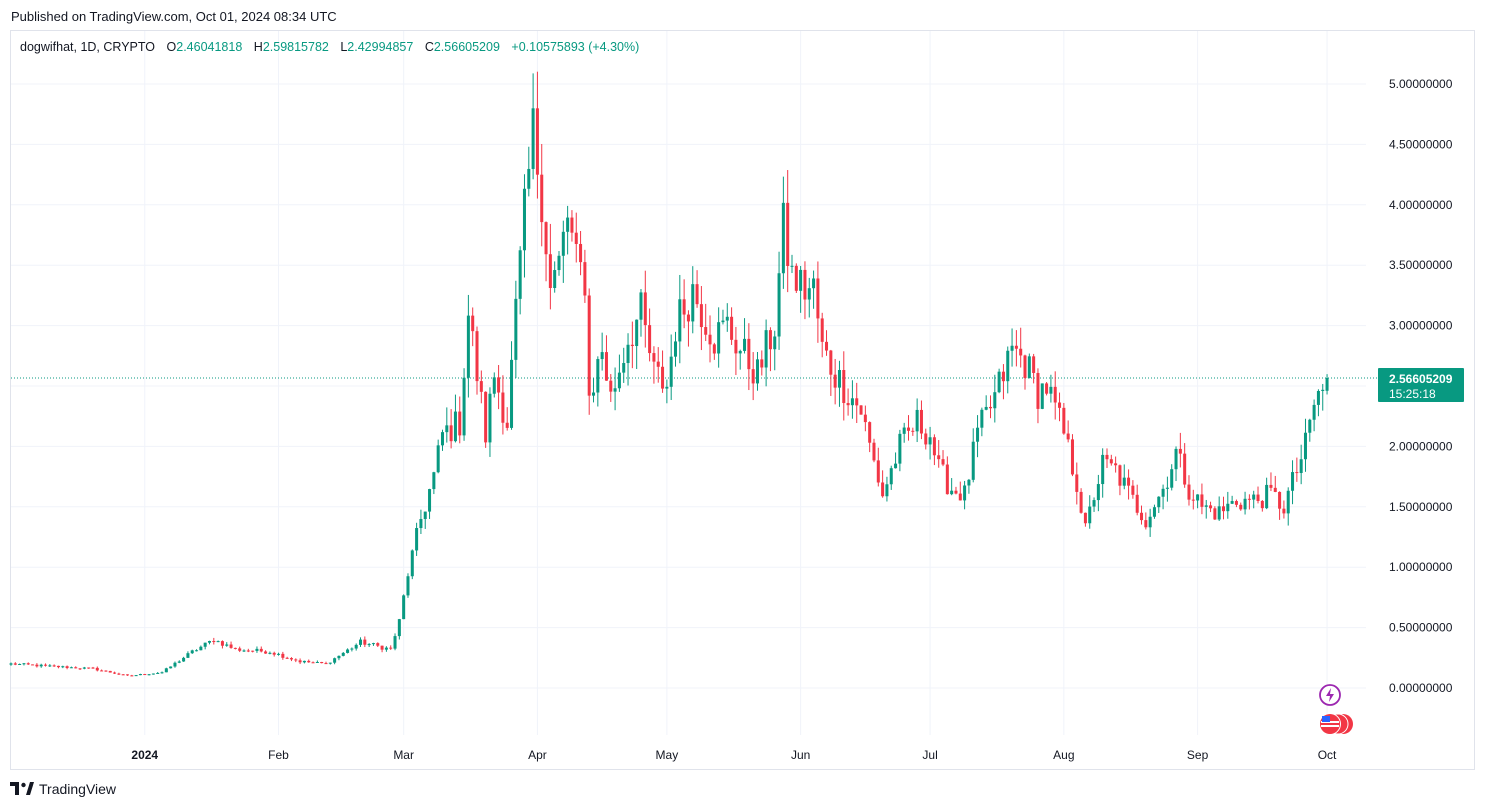 Image resolution: width=1485 pixels, height=809 pixels. I want to click on y-tick-label: 1.50000000, so click(1421, 507).